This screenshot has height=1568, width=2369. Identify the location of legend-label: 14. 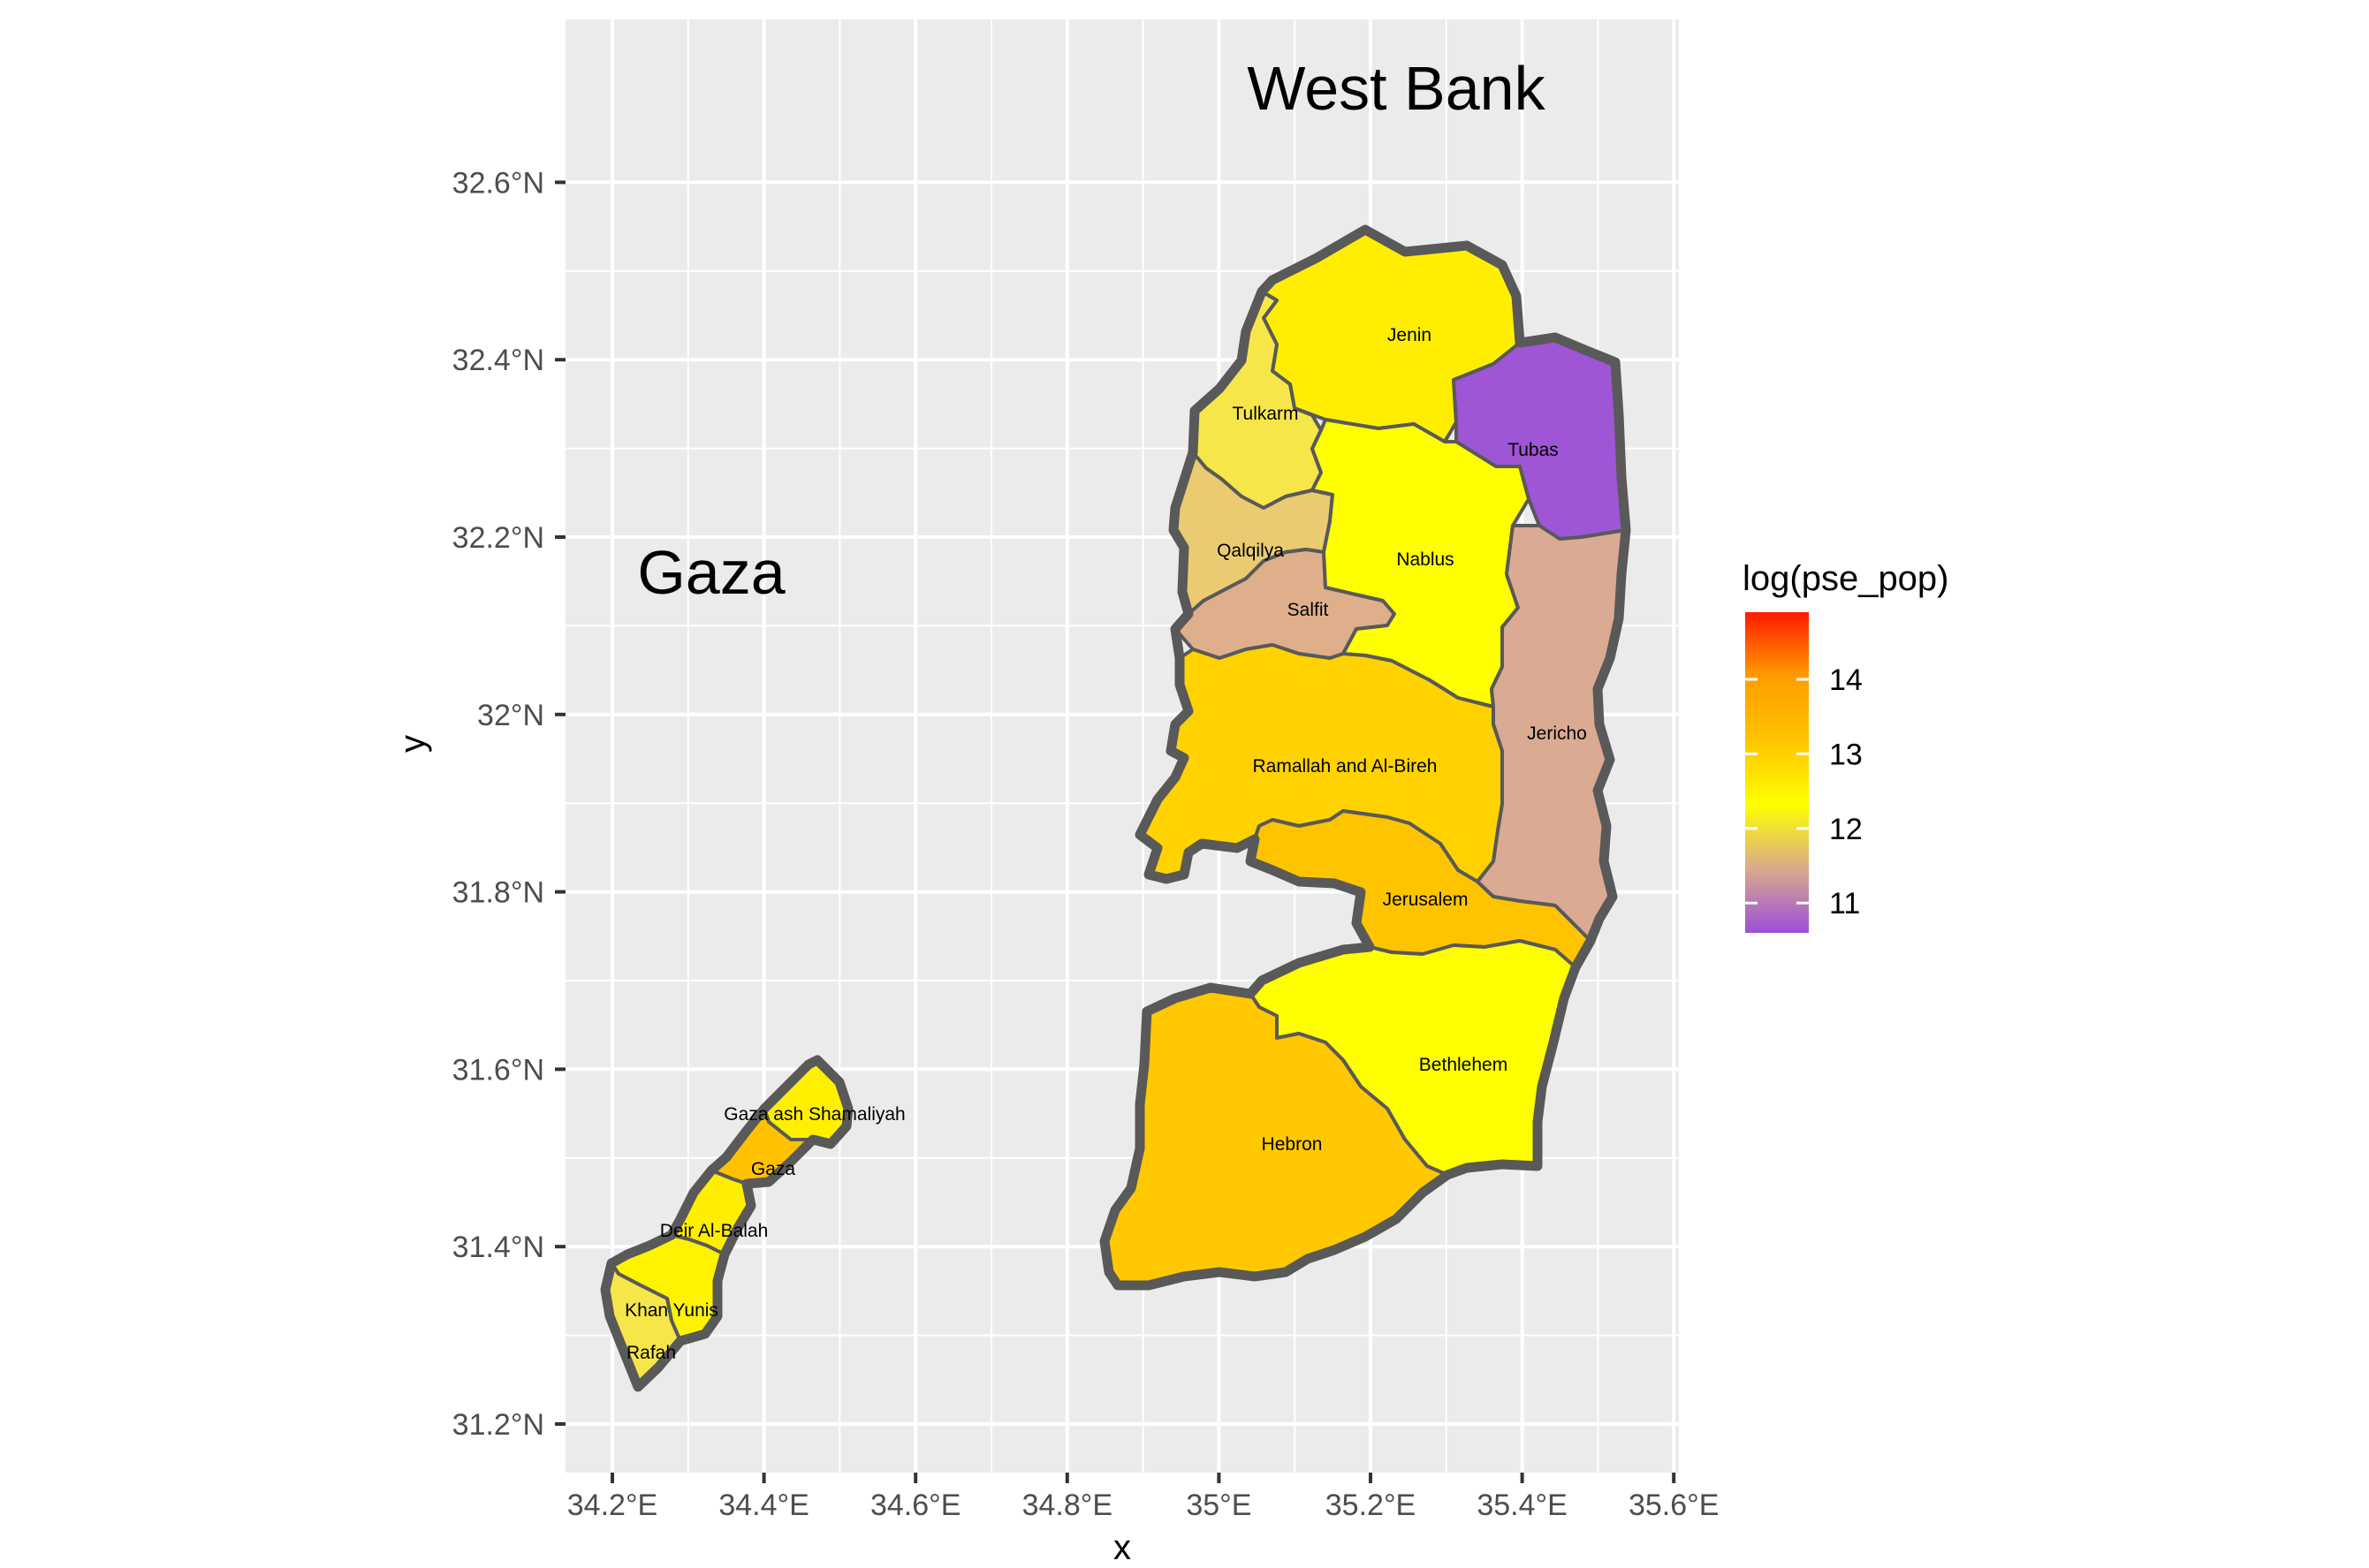
(1846, 680).